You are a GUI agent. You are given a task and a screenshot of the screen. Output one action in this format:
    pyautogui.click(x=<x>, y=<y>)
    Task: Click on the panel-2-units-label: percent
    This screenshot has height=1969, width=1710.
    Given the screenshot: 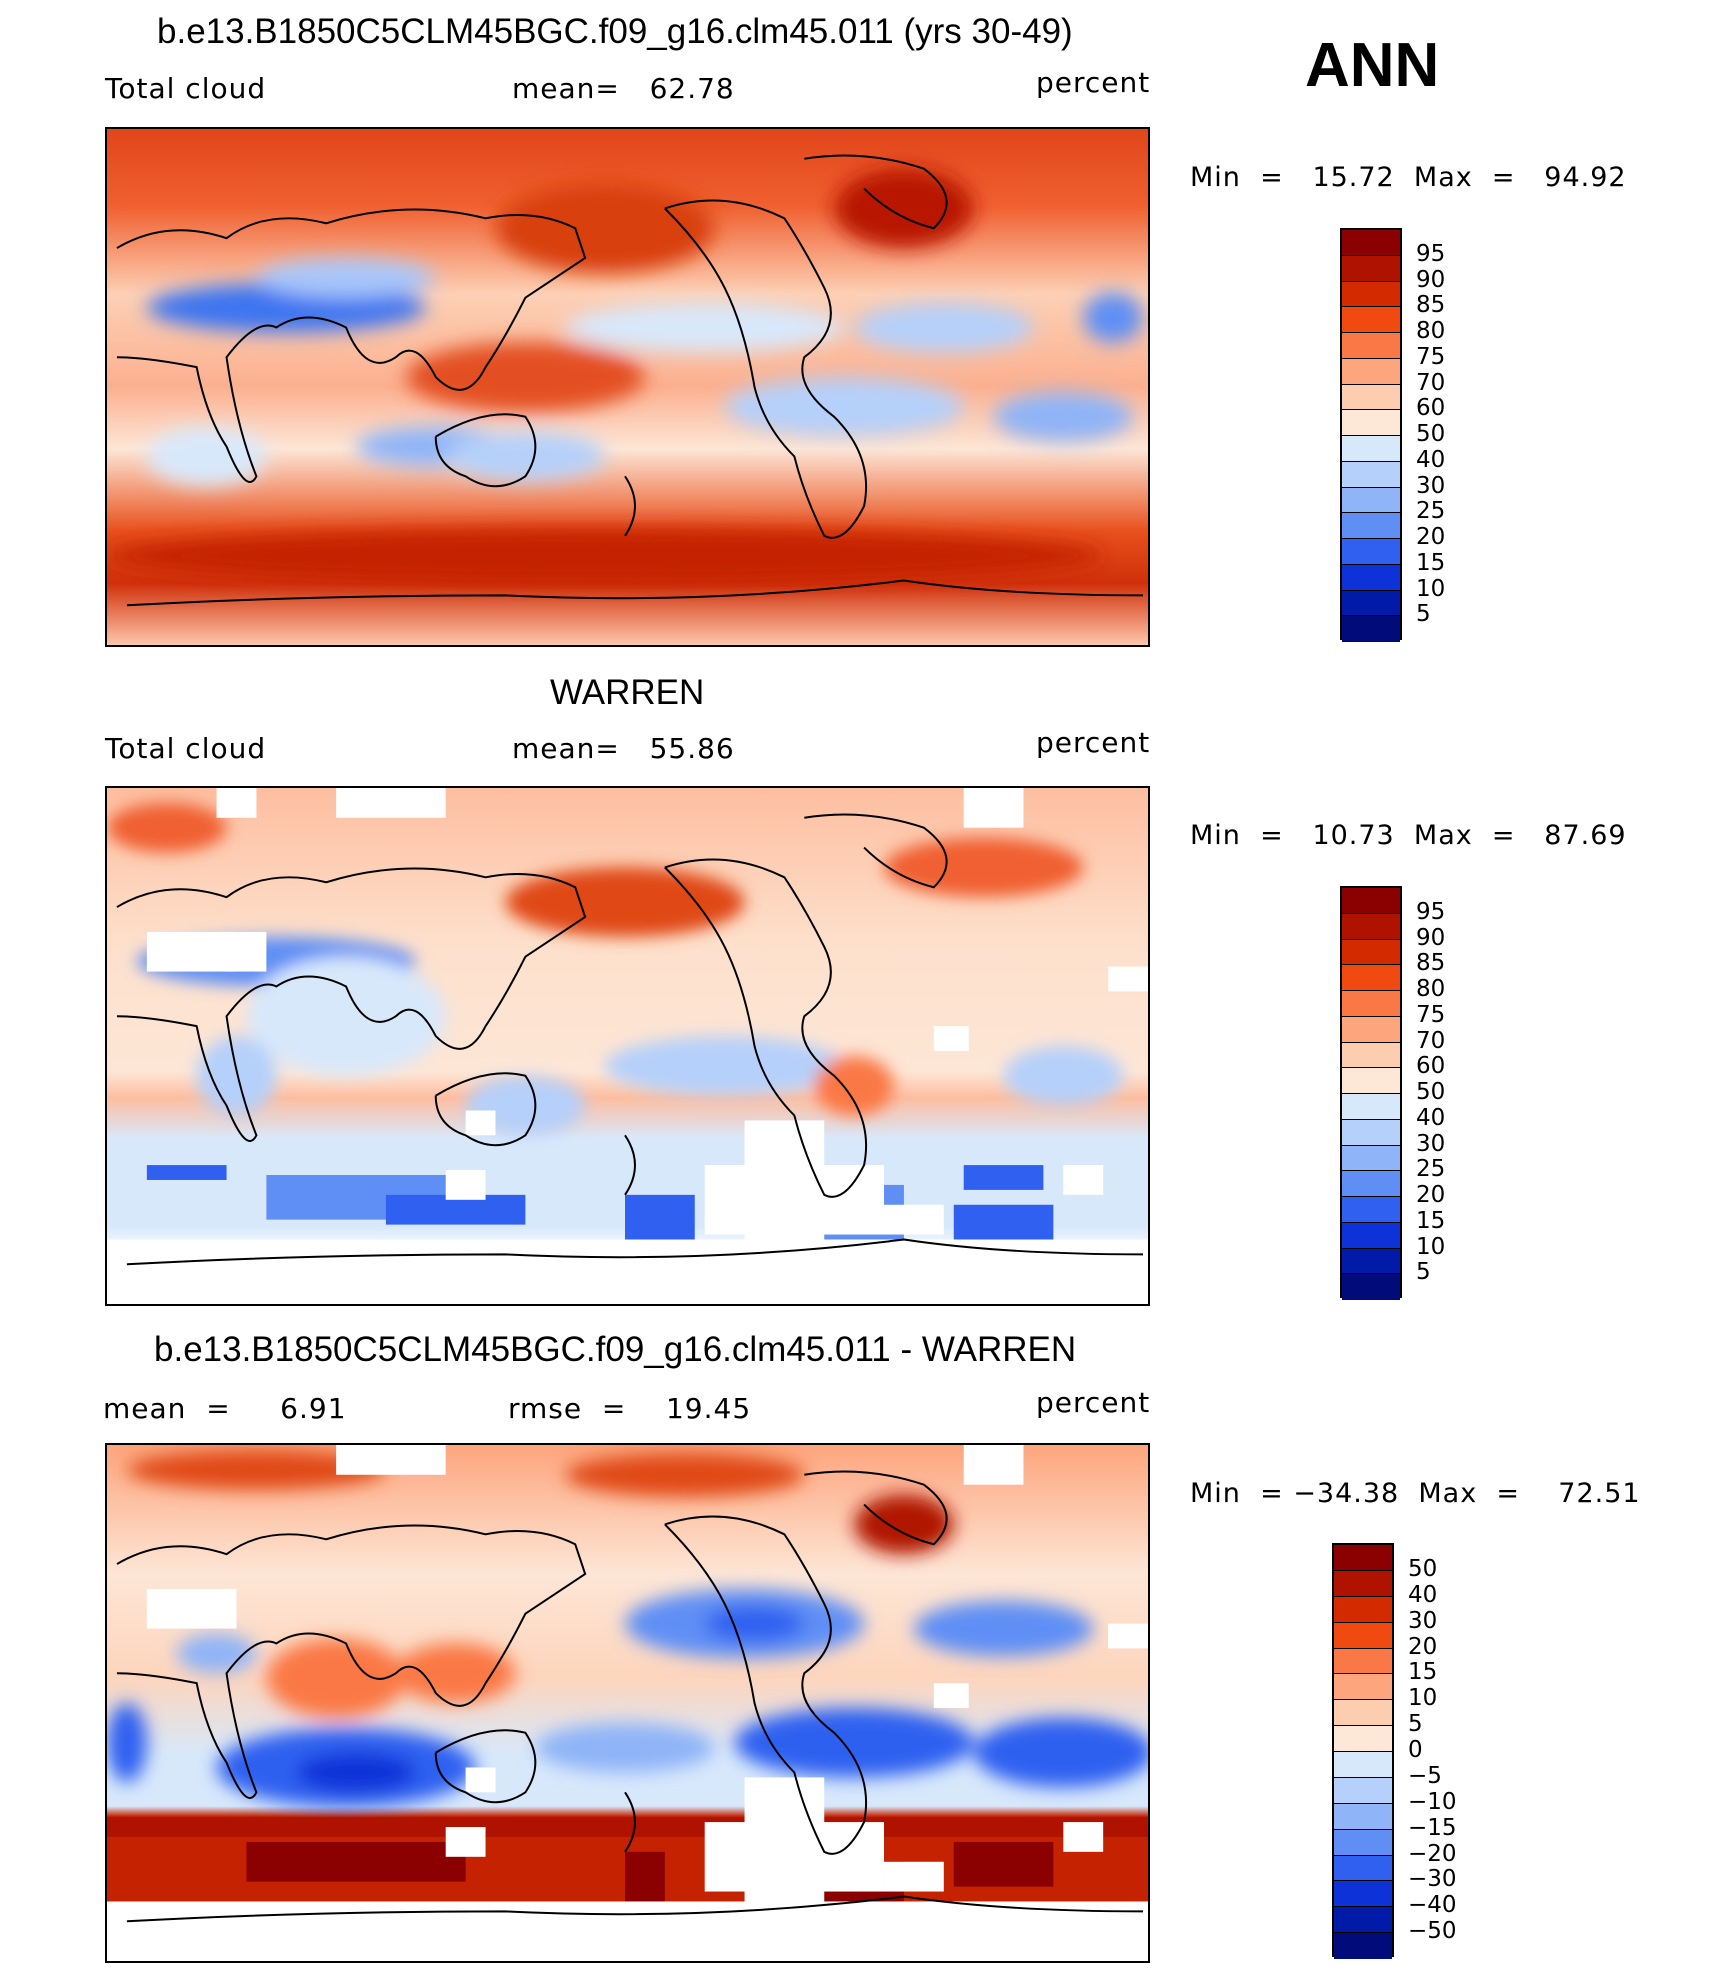 What is the action you would take?
    pyautogui.click(x=1093, y=742)
    